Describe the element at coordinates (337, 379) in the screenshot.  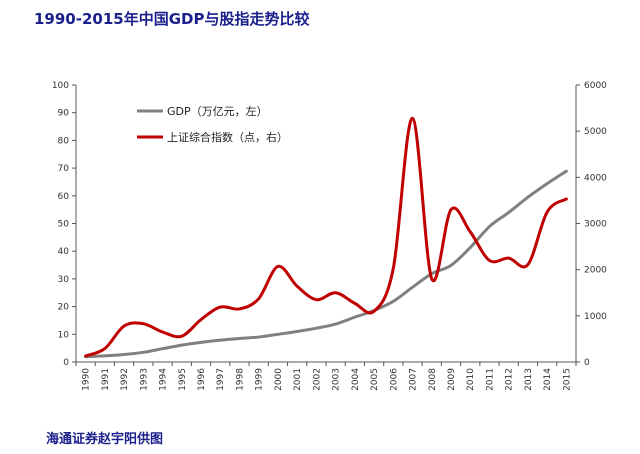
I see `x-tick-label: 2003` at that location.